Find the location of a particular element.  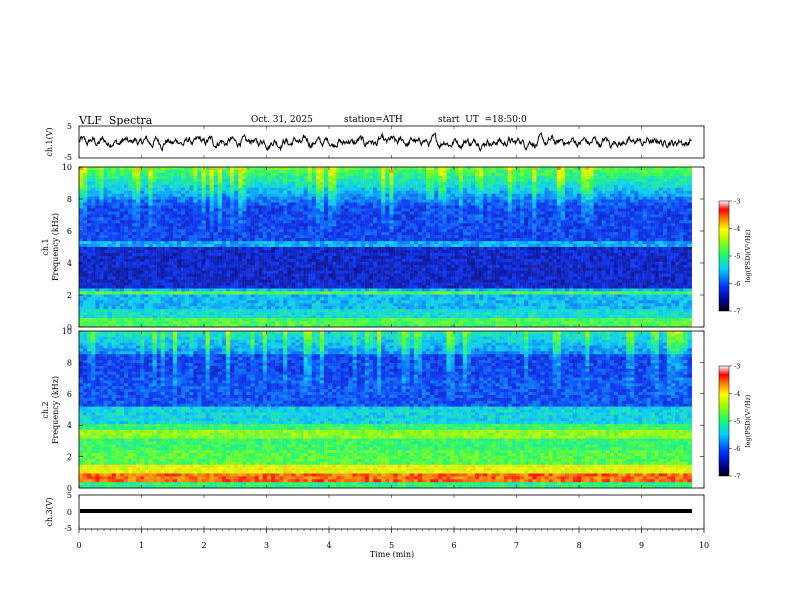

ch1-voltage-panel: 5 -5 ch.1(V) is located at coordinates (375, 142).